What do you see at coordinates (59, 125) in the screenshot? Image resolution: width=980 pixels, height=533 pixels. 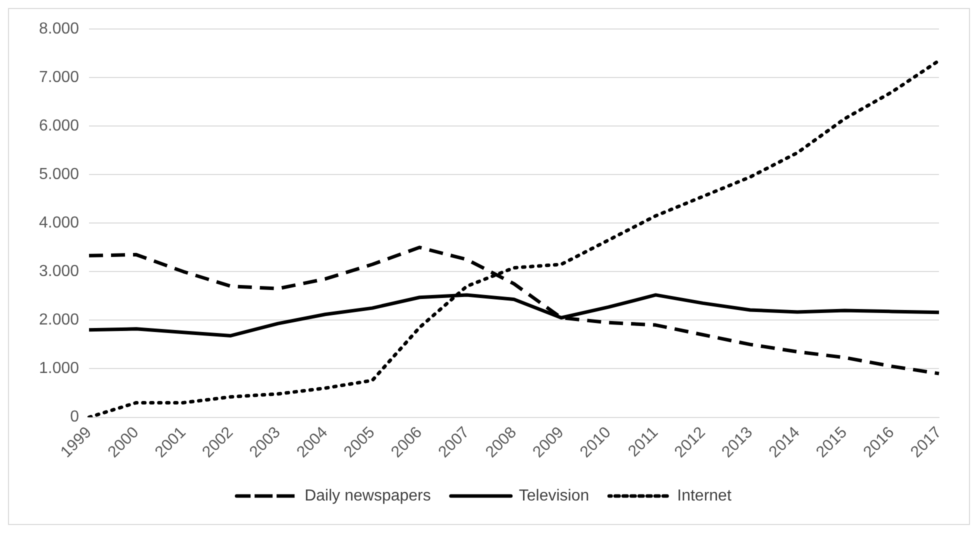 I see `y-tick-label: 6.000` at bounding box center [59, 125].